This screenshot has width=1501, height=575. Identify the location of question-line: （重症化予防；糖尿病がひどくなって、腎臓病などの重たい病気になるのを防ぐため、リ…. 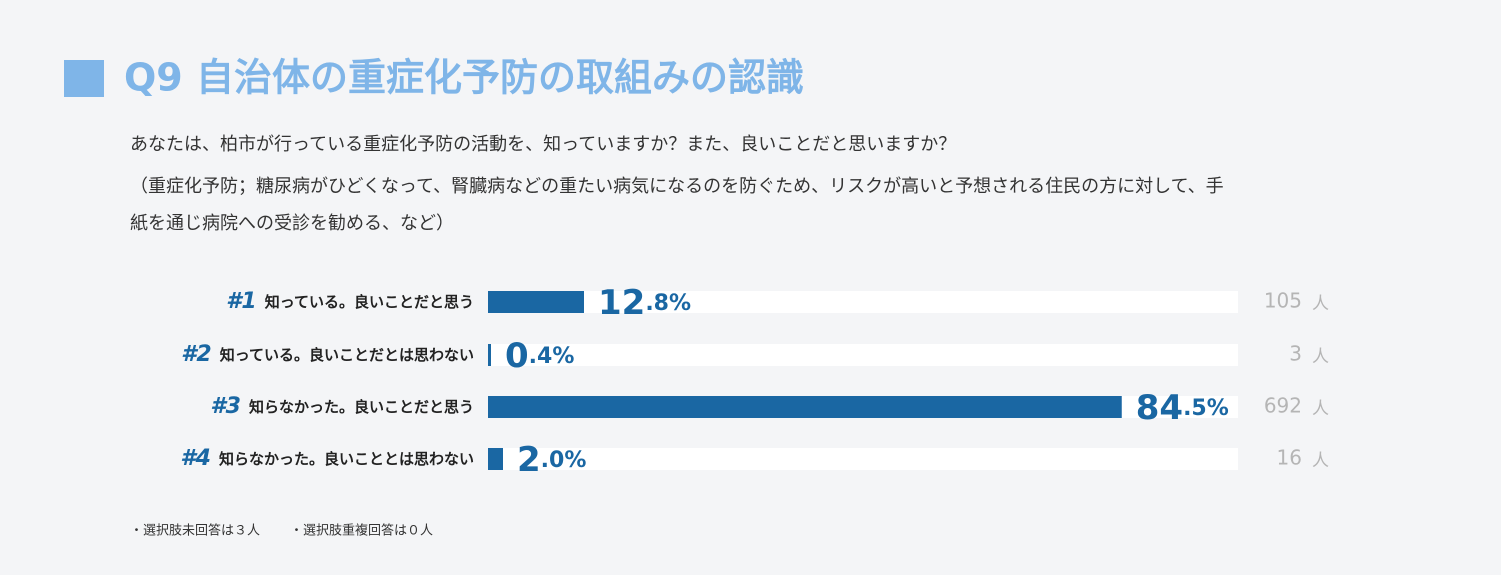
(677, 186).